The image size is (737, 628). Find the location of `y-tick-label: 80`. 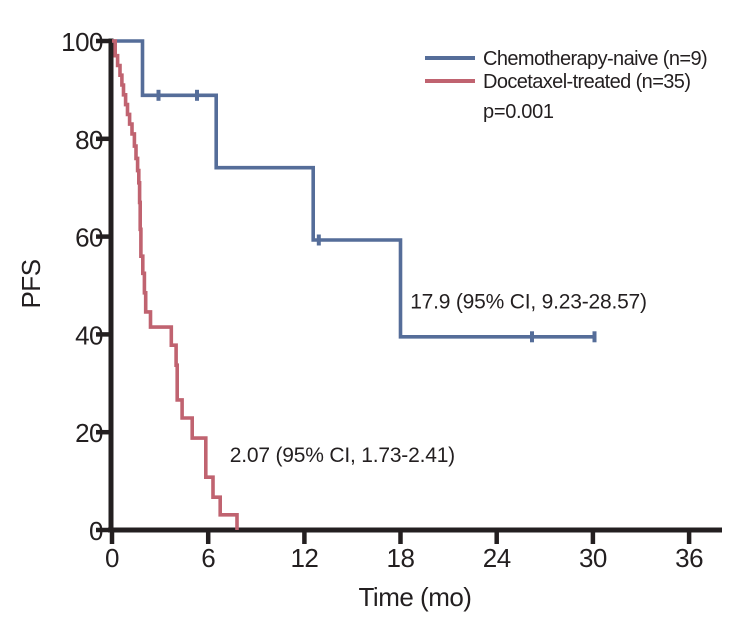

y-tick-label: 80 is located at coordinates (89, 140).